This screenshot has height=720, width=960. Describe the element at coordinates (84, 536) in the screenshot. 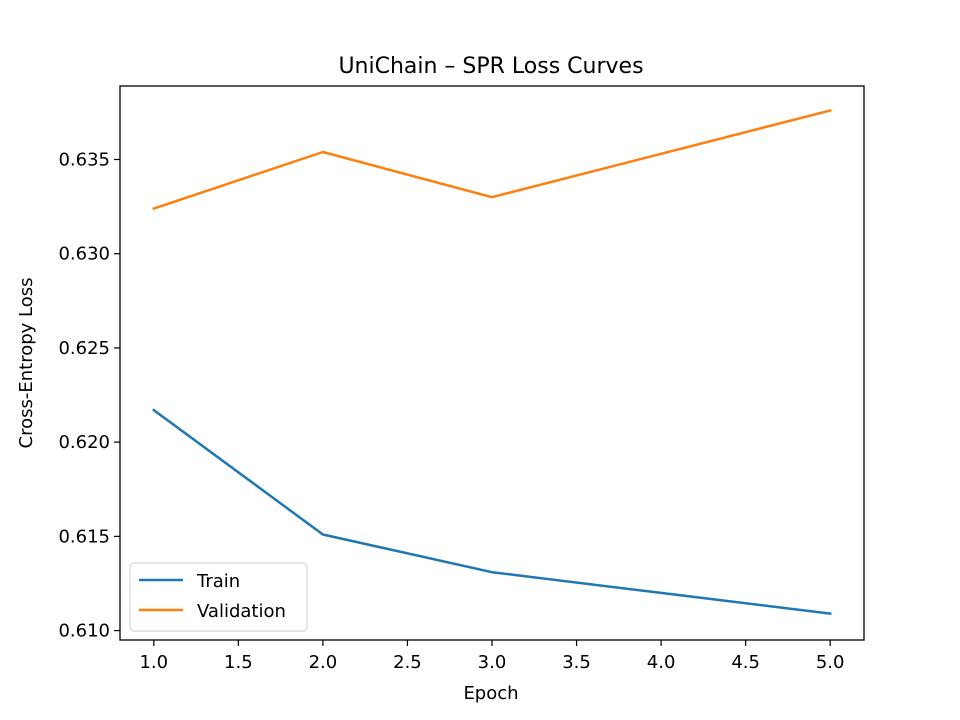

I see `y-tick-label: 0.615` at that location.